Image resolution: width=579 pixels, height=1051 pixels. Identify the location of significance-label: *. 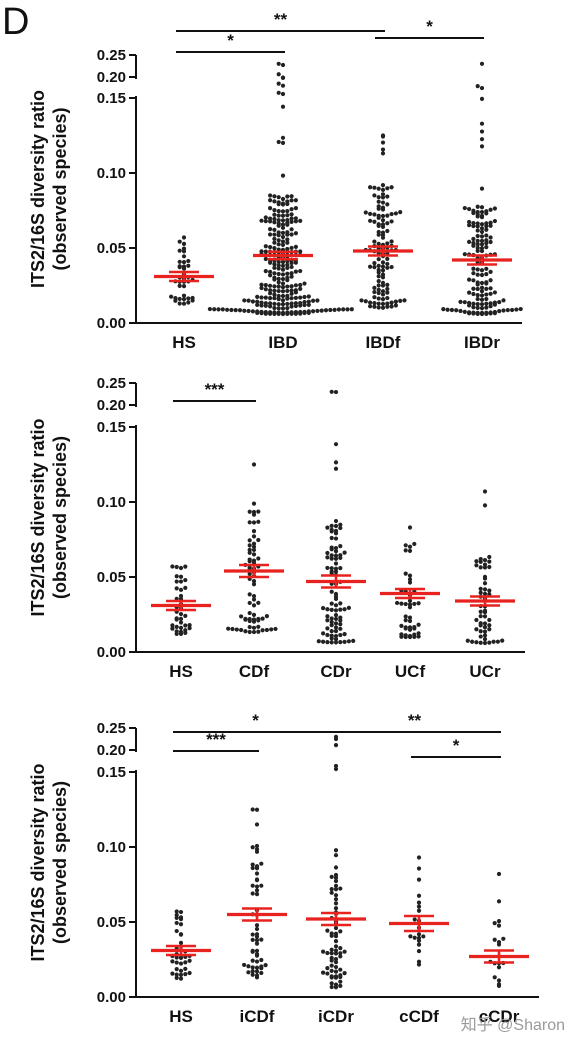
(456, 745).